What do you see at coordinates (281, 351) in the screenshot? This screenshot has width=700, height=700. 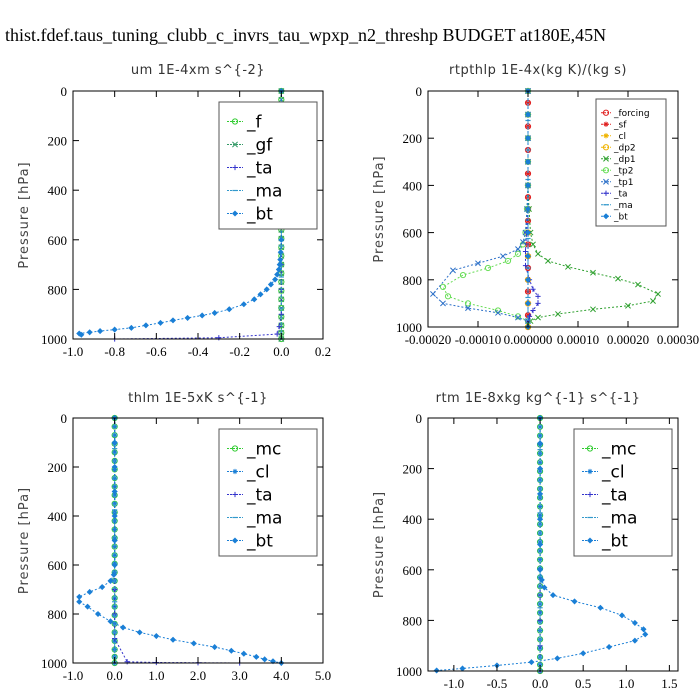 I see `x-tick-label: 0.0` at bounding box center [281, 351].